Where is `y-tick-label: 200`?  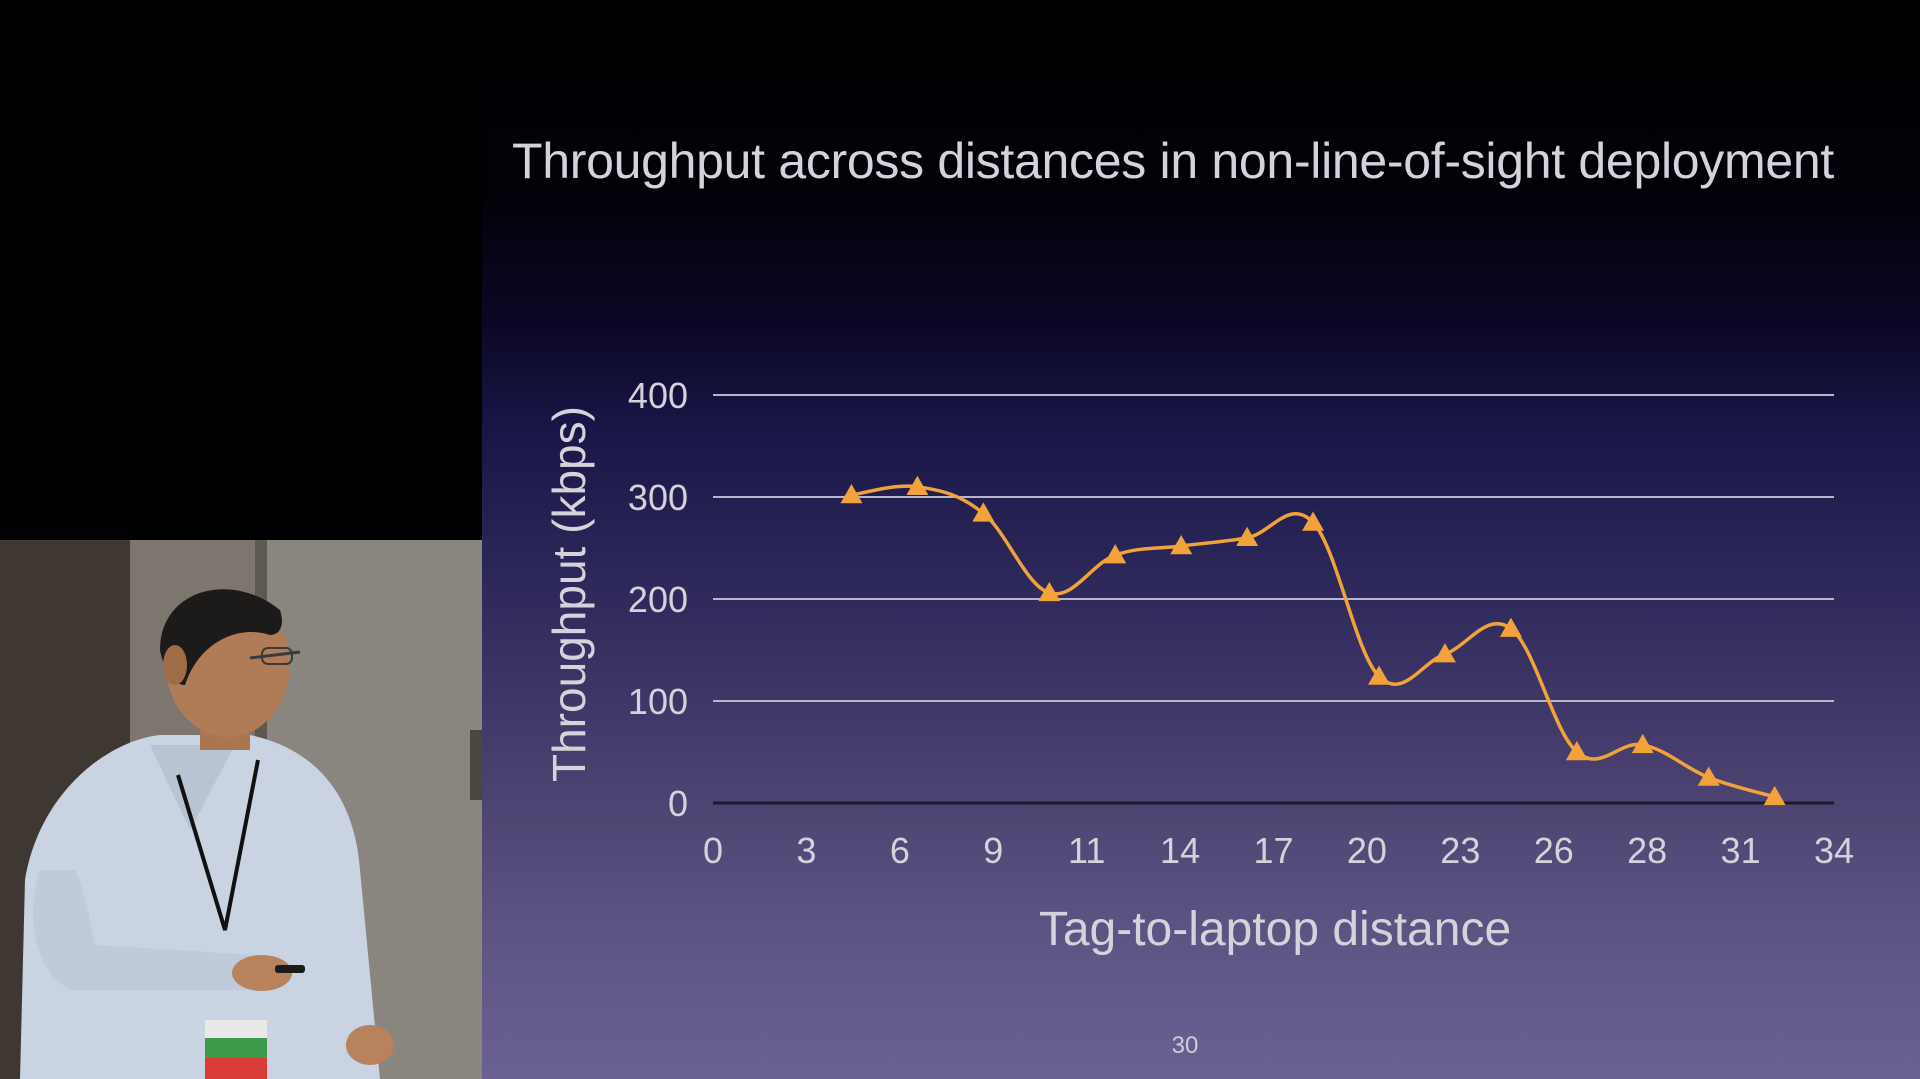 y-tick-label: 200 is located at coordinates (658, 599).